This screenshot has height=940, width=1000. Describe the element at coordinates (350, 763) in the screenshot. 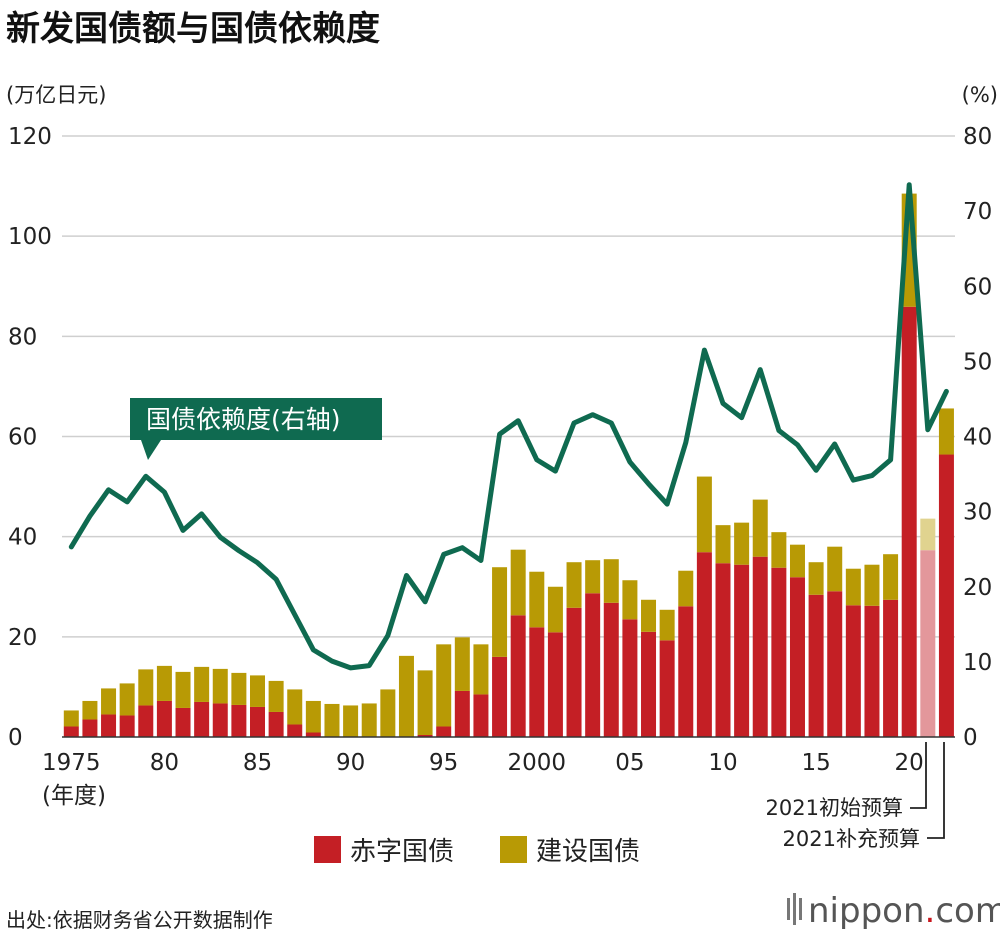

I see `x-tick-label: 90` at that location.